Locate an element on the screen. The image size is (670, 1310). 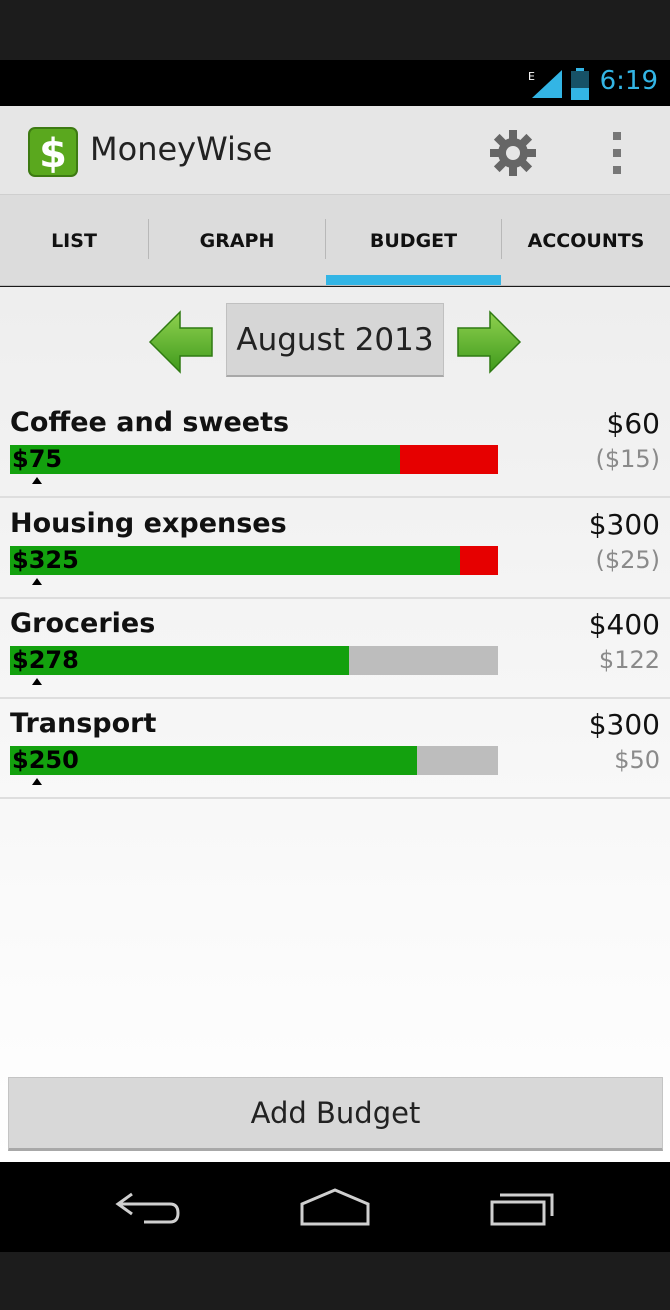
month-navigator: August 2013 is located at coordinates (335, 342).